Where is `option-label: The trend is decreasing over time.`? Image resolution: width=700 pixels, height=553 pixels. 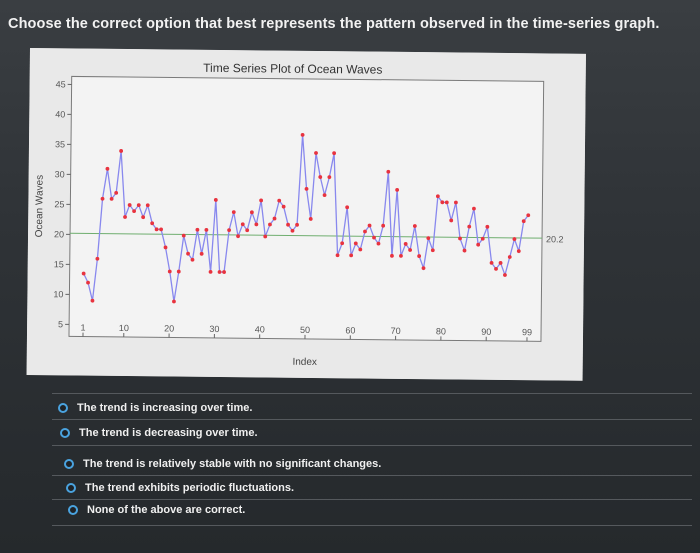
option-label: The trend is decreasing over time. is located at coordinates (168, 433).